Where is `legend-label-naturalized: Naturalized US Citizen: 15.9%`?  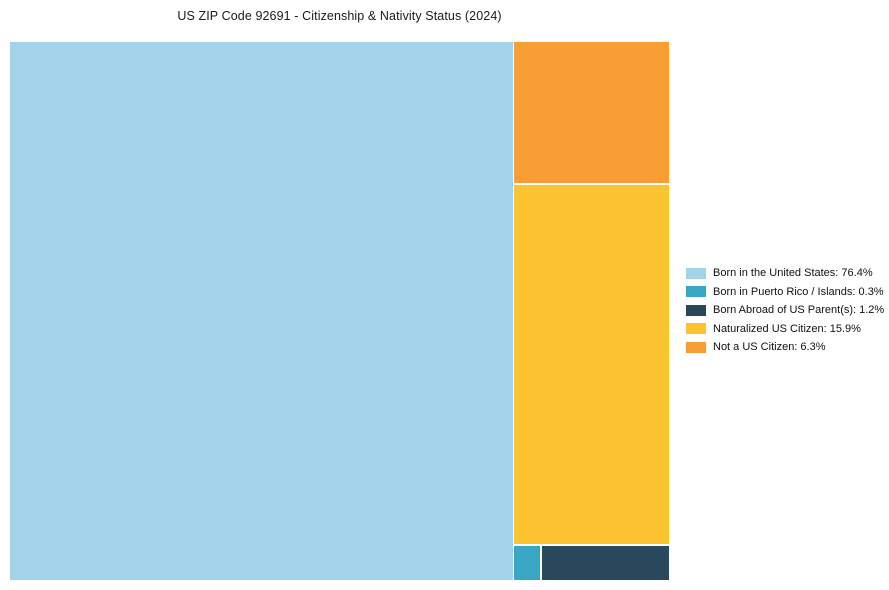
legend-label-naturalized: Naturalized US Citizen: 15.9% is located at coordinates (787, 328).